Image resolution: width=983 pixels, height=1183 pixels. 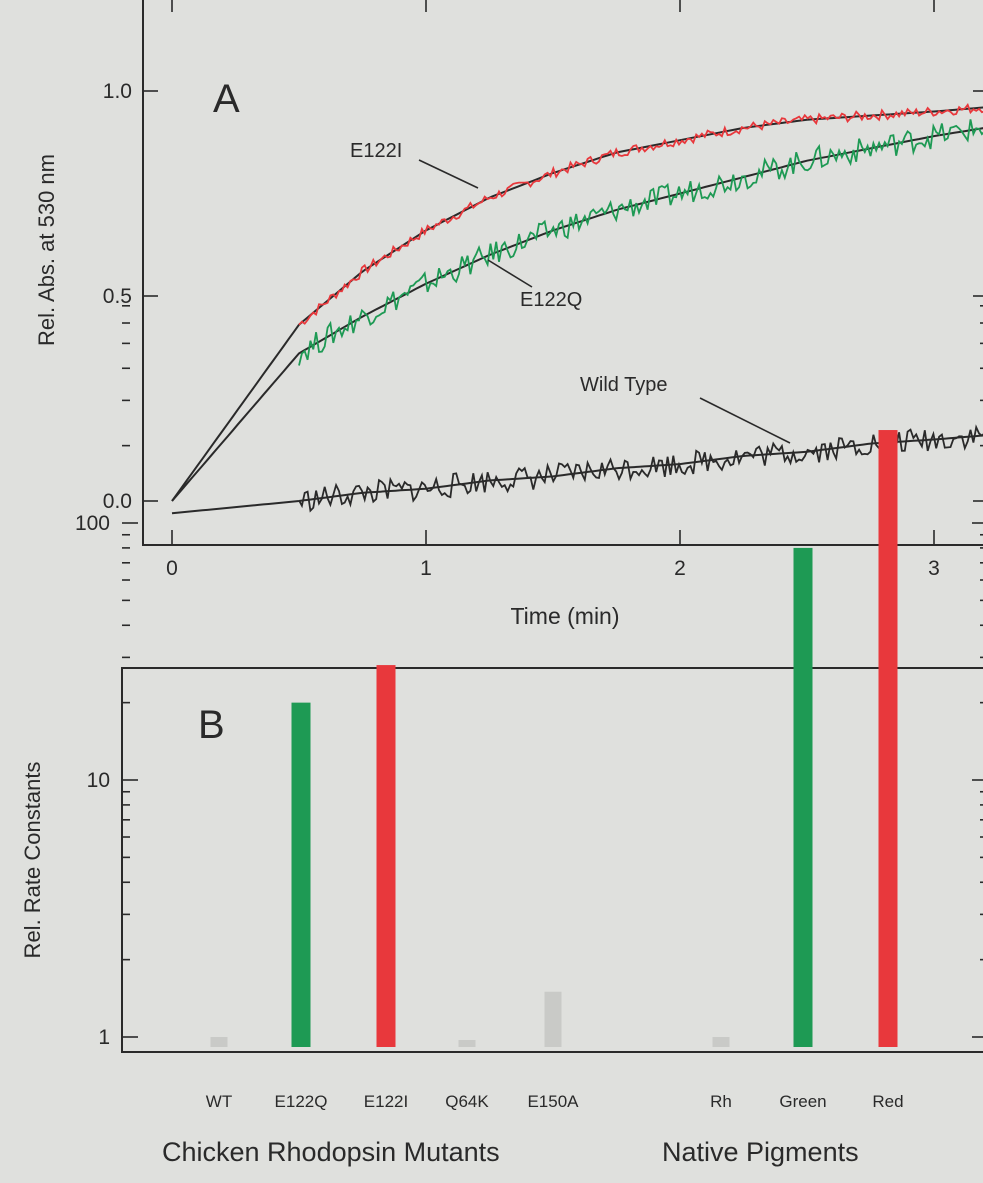 I want to click on fit-curve-wild-type, so click(x=577, y=474).